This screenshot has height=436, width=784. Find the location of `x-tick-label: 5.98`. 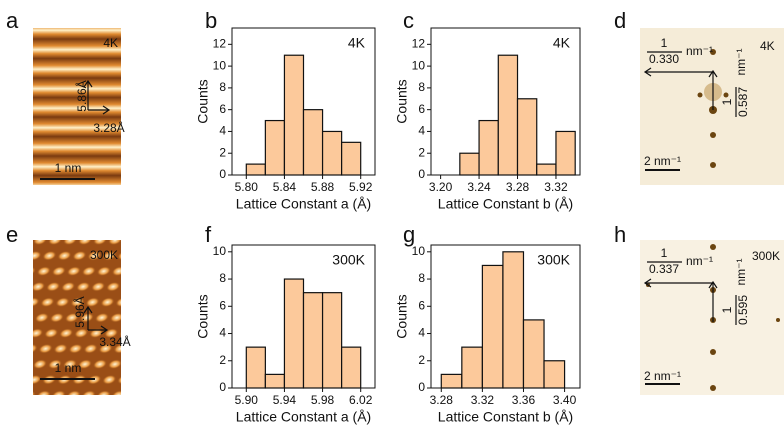

x-tick-label: 5.98 is located at coordinates (323, 400).